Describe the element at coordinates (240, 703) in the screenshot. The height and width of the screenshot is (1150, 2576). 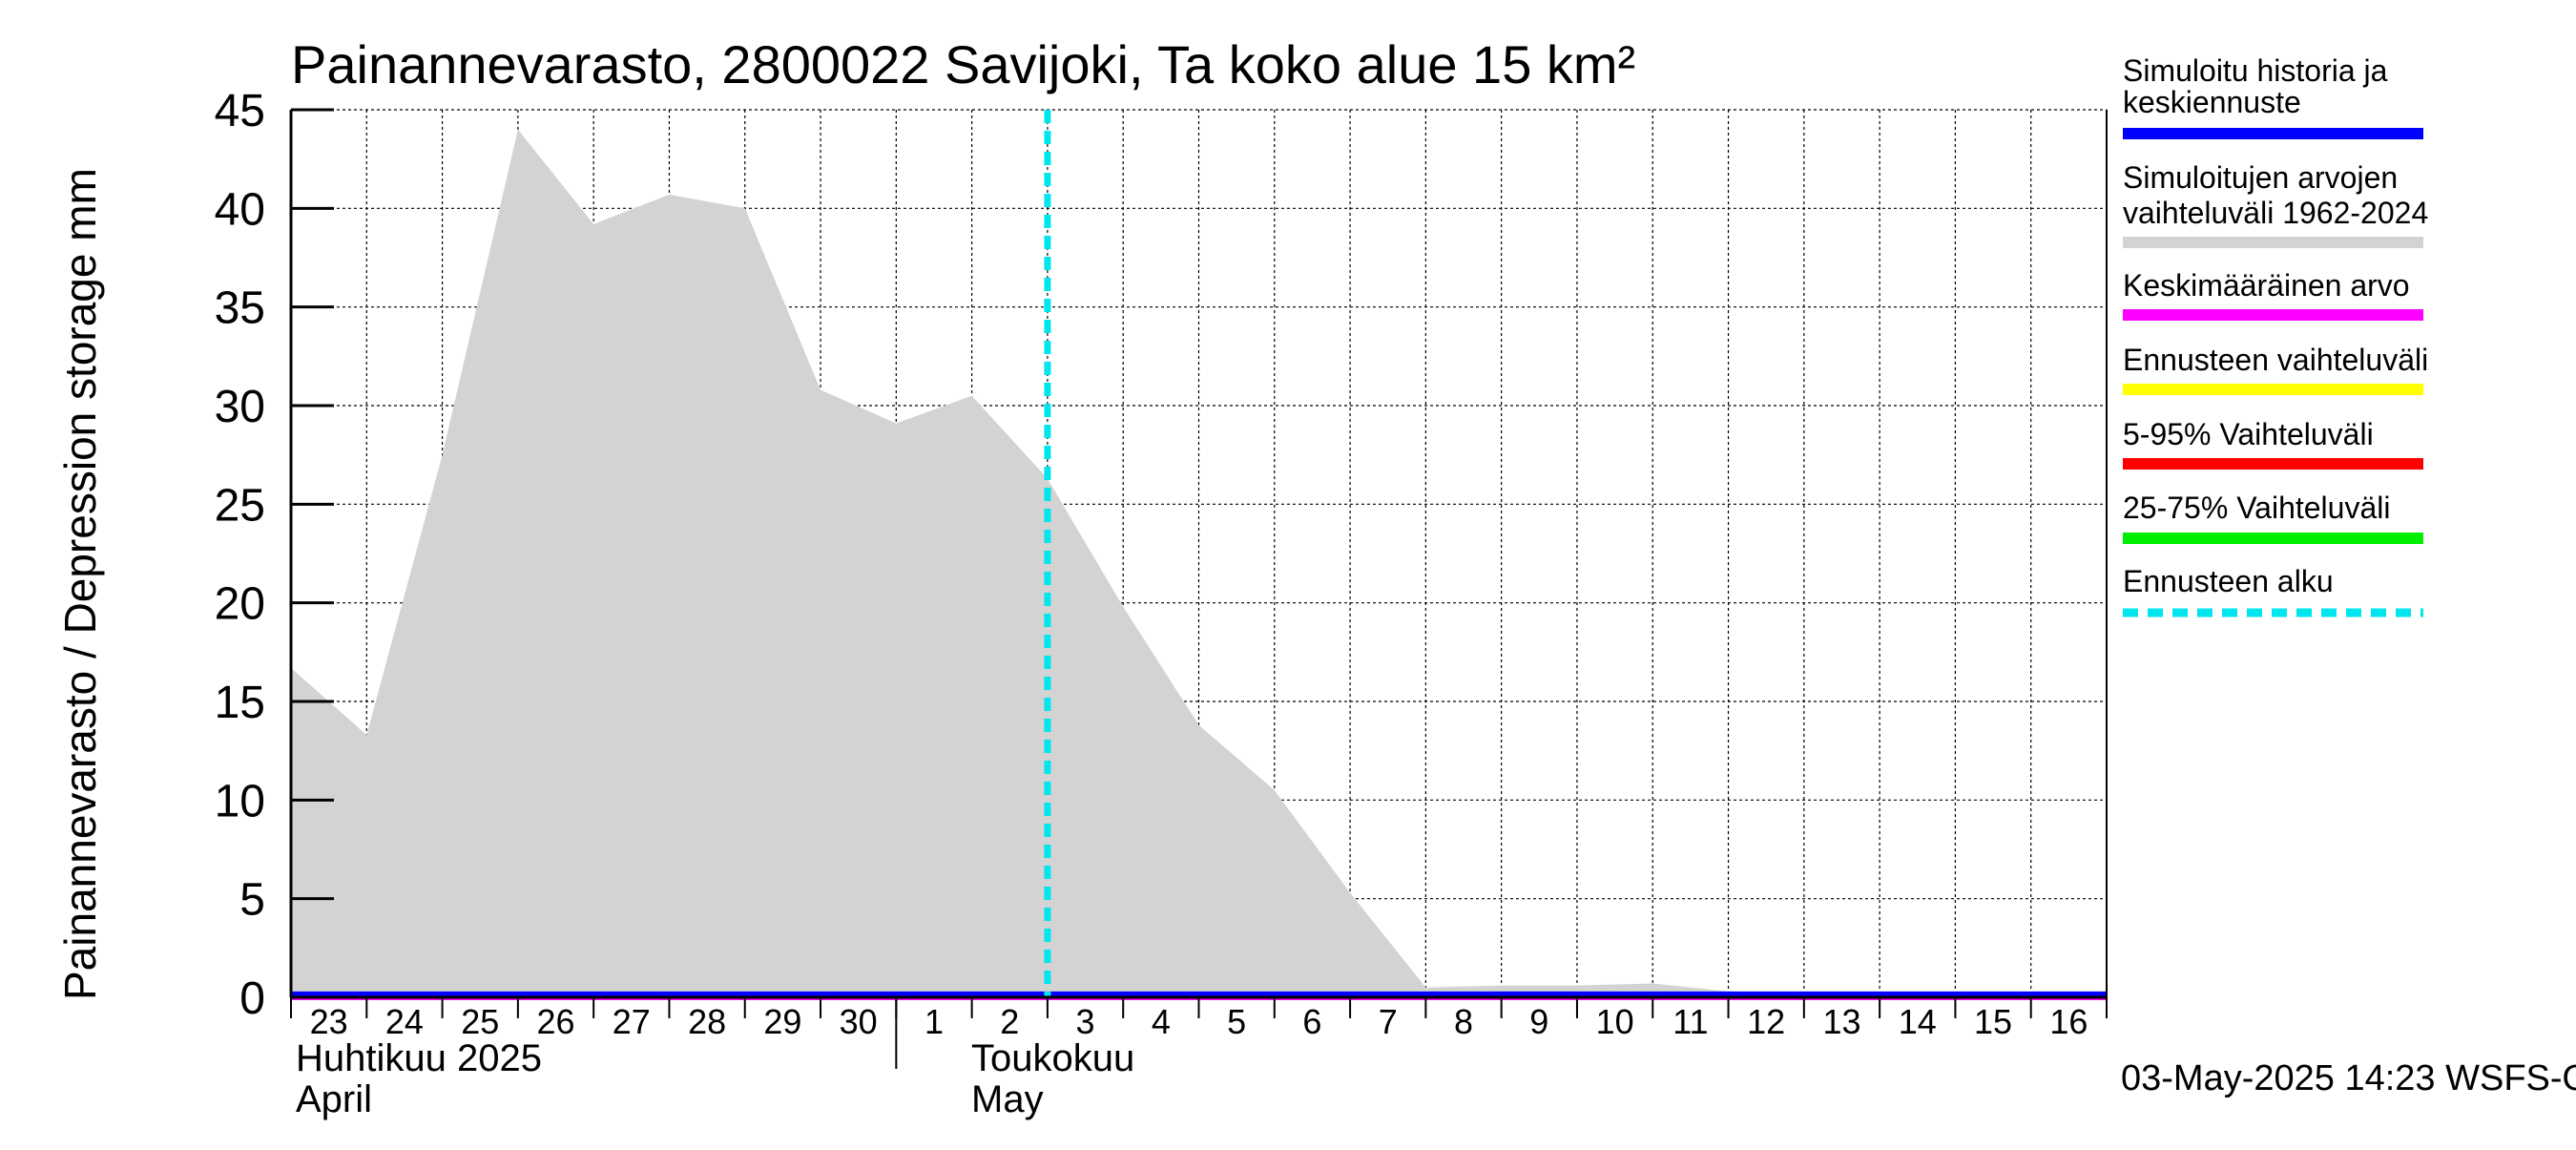
I see `y-tick-label: 15` at that location.